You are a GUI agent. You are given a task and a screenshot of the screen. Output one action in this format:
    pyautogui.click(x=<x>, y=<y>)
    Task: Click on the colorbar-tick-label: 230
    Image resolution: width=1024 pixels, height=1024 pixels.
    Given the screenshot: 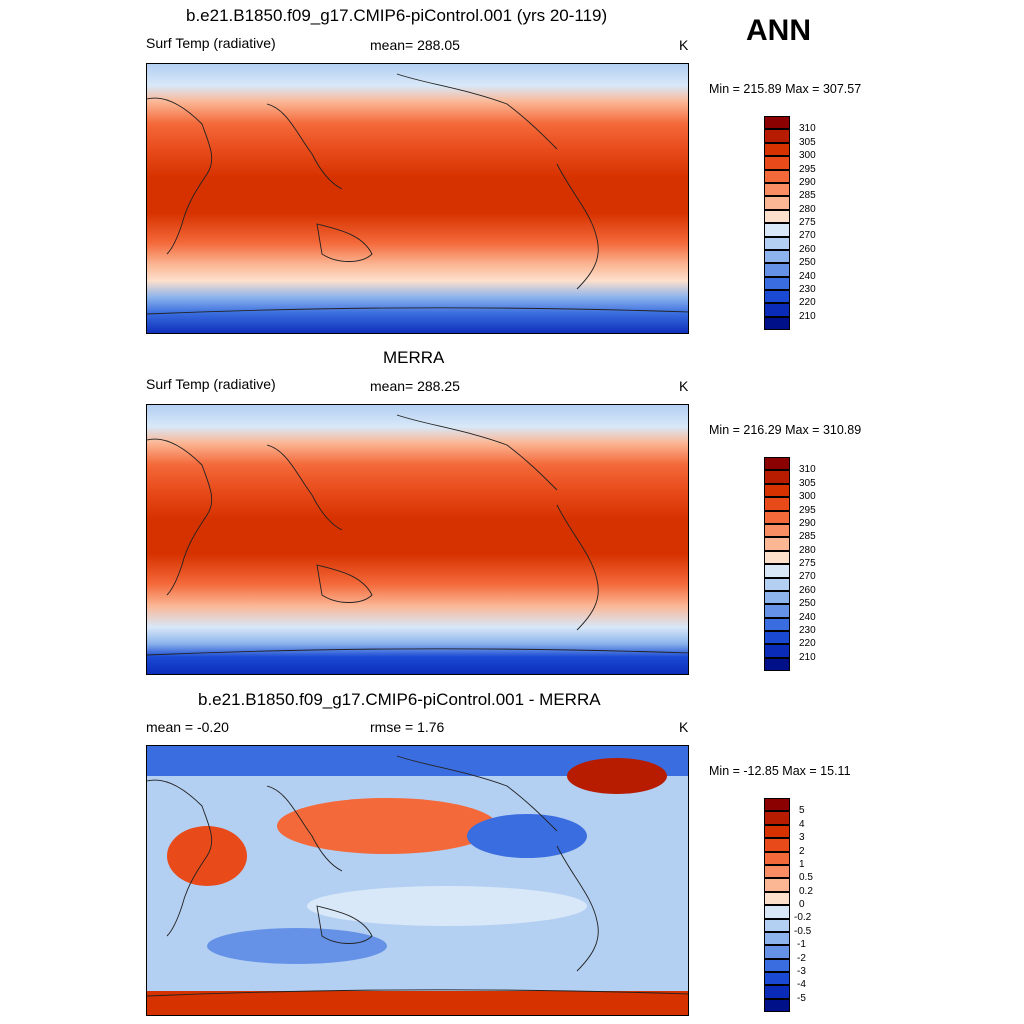 What is the action you would take?
    pyautogui.click(x=807, y=630)
    